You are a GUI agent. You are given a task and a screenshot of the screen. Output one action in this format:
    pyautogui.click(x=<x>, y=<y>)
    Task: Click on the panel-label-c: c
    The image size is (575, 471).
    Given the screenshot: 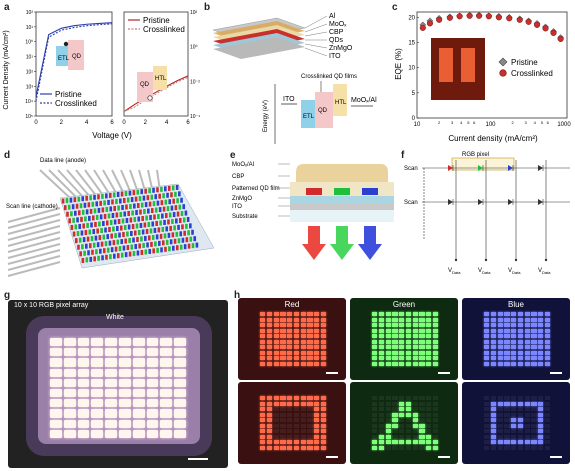 What is the action you would take?
    pyautogui.click(x=395, y=7)
    